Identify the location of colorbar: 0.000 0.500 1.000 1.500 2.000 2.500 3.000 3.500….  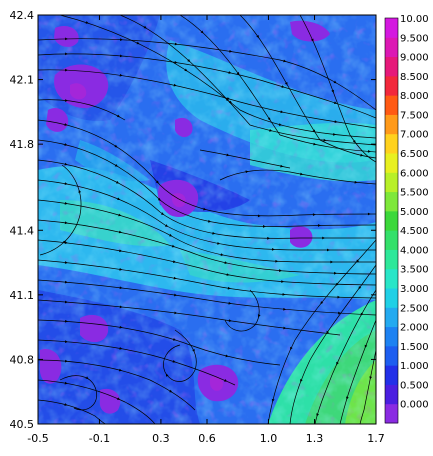
(406, 219).